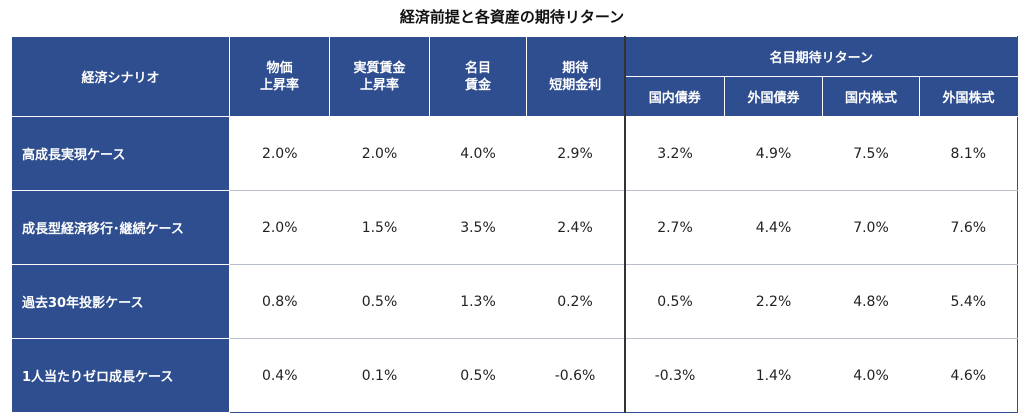 The width and height of the screenshot is (1024, 413). I want to click on header-scenario: 経済シナリオ, so click(120, 76).